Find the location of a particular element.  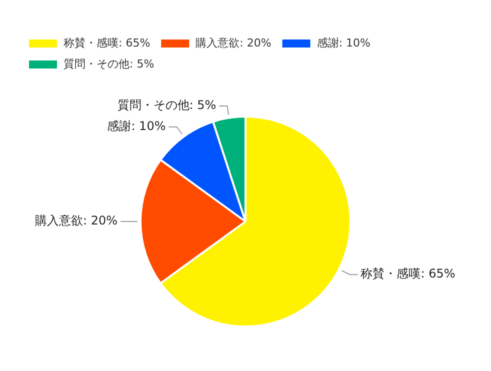

slice-label: 購入意欲: 20% is located at coordinates (76, 221).